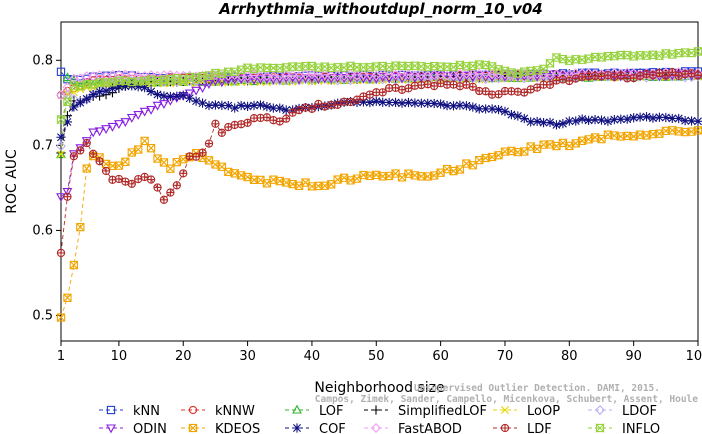 The width and height of the screenshot is (702, 434). I want to click on legend-label: kNNW, so click(235, 411).